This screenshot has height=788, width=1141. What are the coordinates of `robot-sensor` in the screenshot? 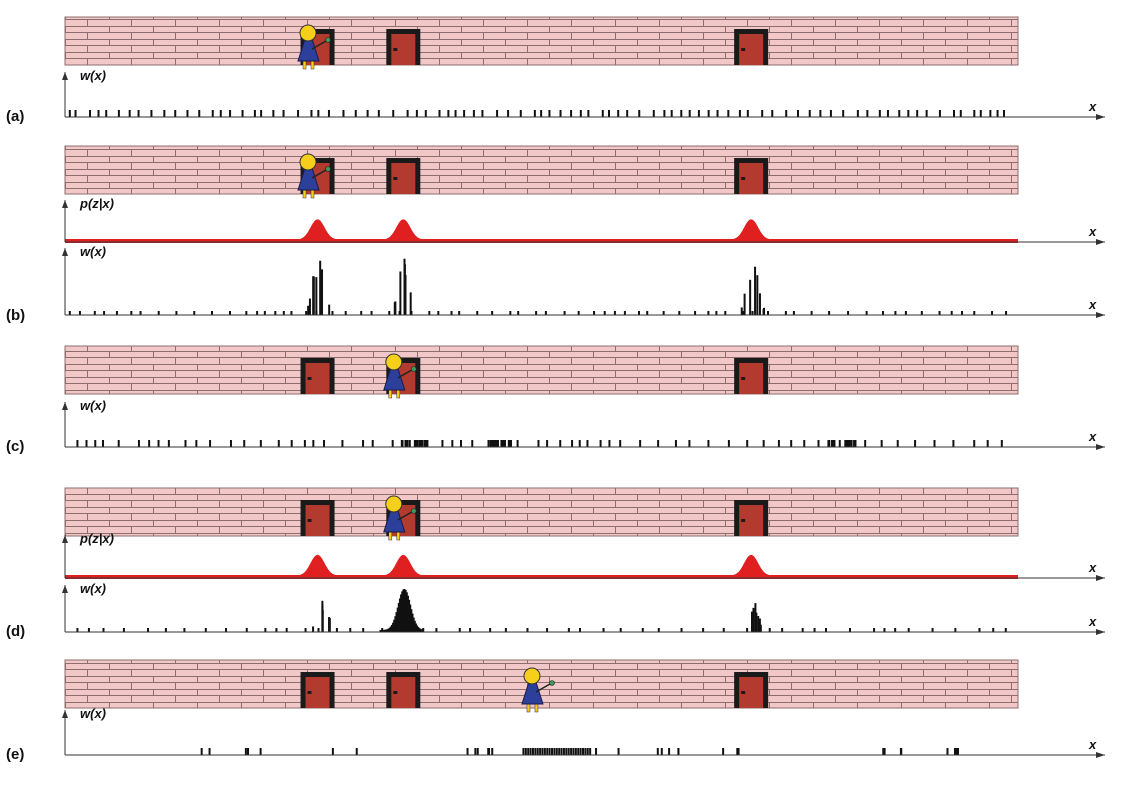 It's located at (552, 683).